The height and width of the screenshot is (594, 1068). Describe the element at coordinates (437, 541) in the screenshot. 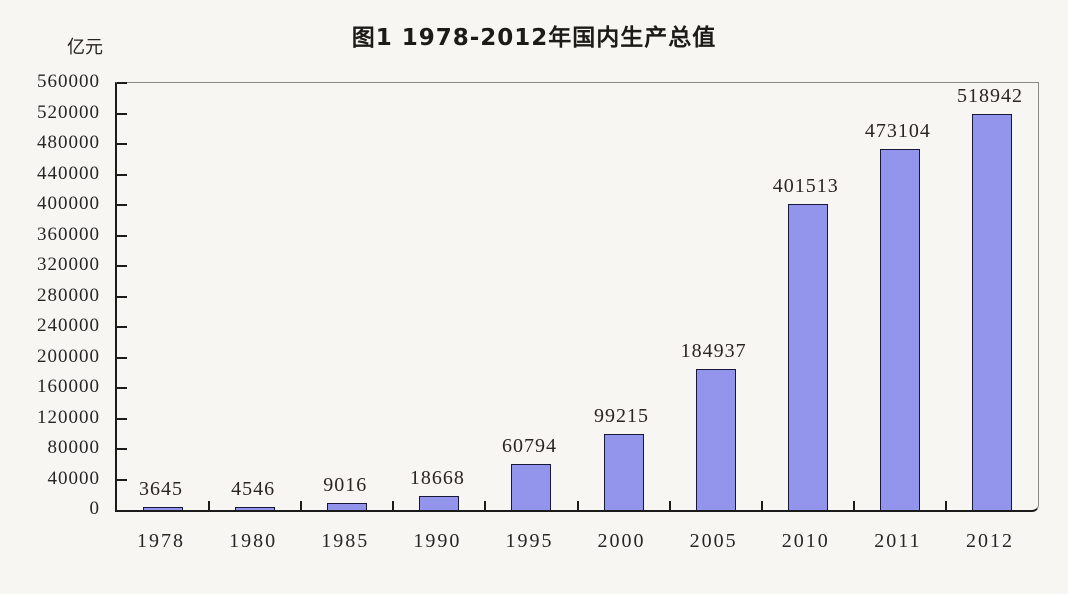

I see `x-tick-label: 1990` at that location.